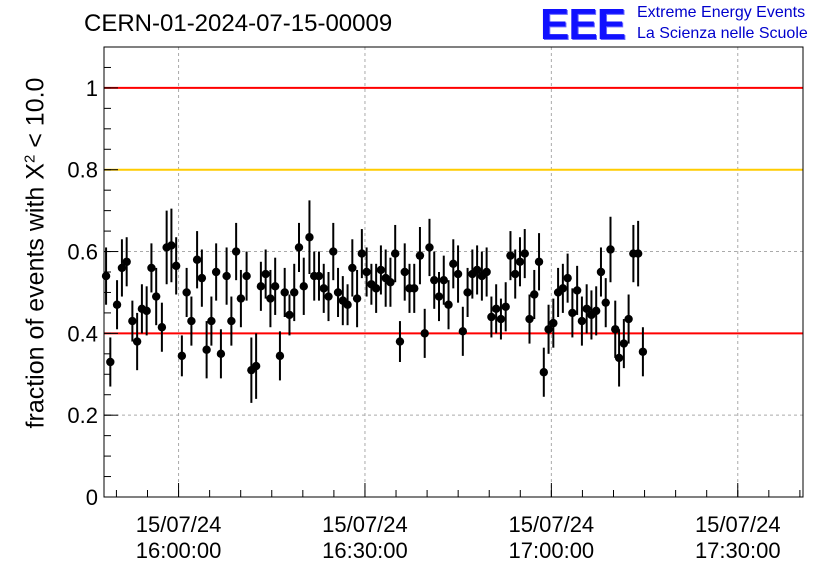 The height and width of the screenshot is (572, 836). I want to click on y-tick-label: 0.6, so click(82, 252).